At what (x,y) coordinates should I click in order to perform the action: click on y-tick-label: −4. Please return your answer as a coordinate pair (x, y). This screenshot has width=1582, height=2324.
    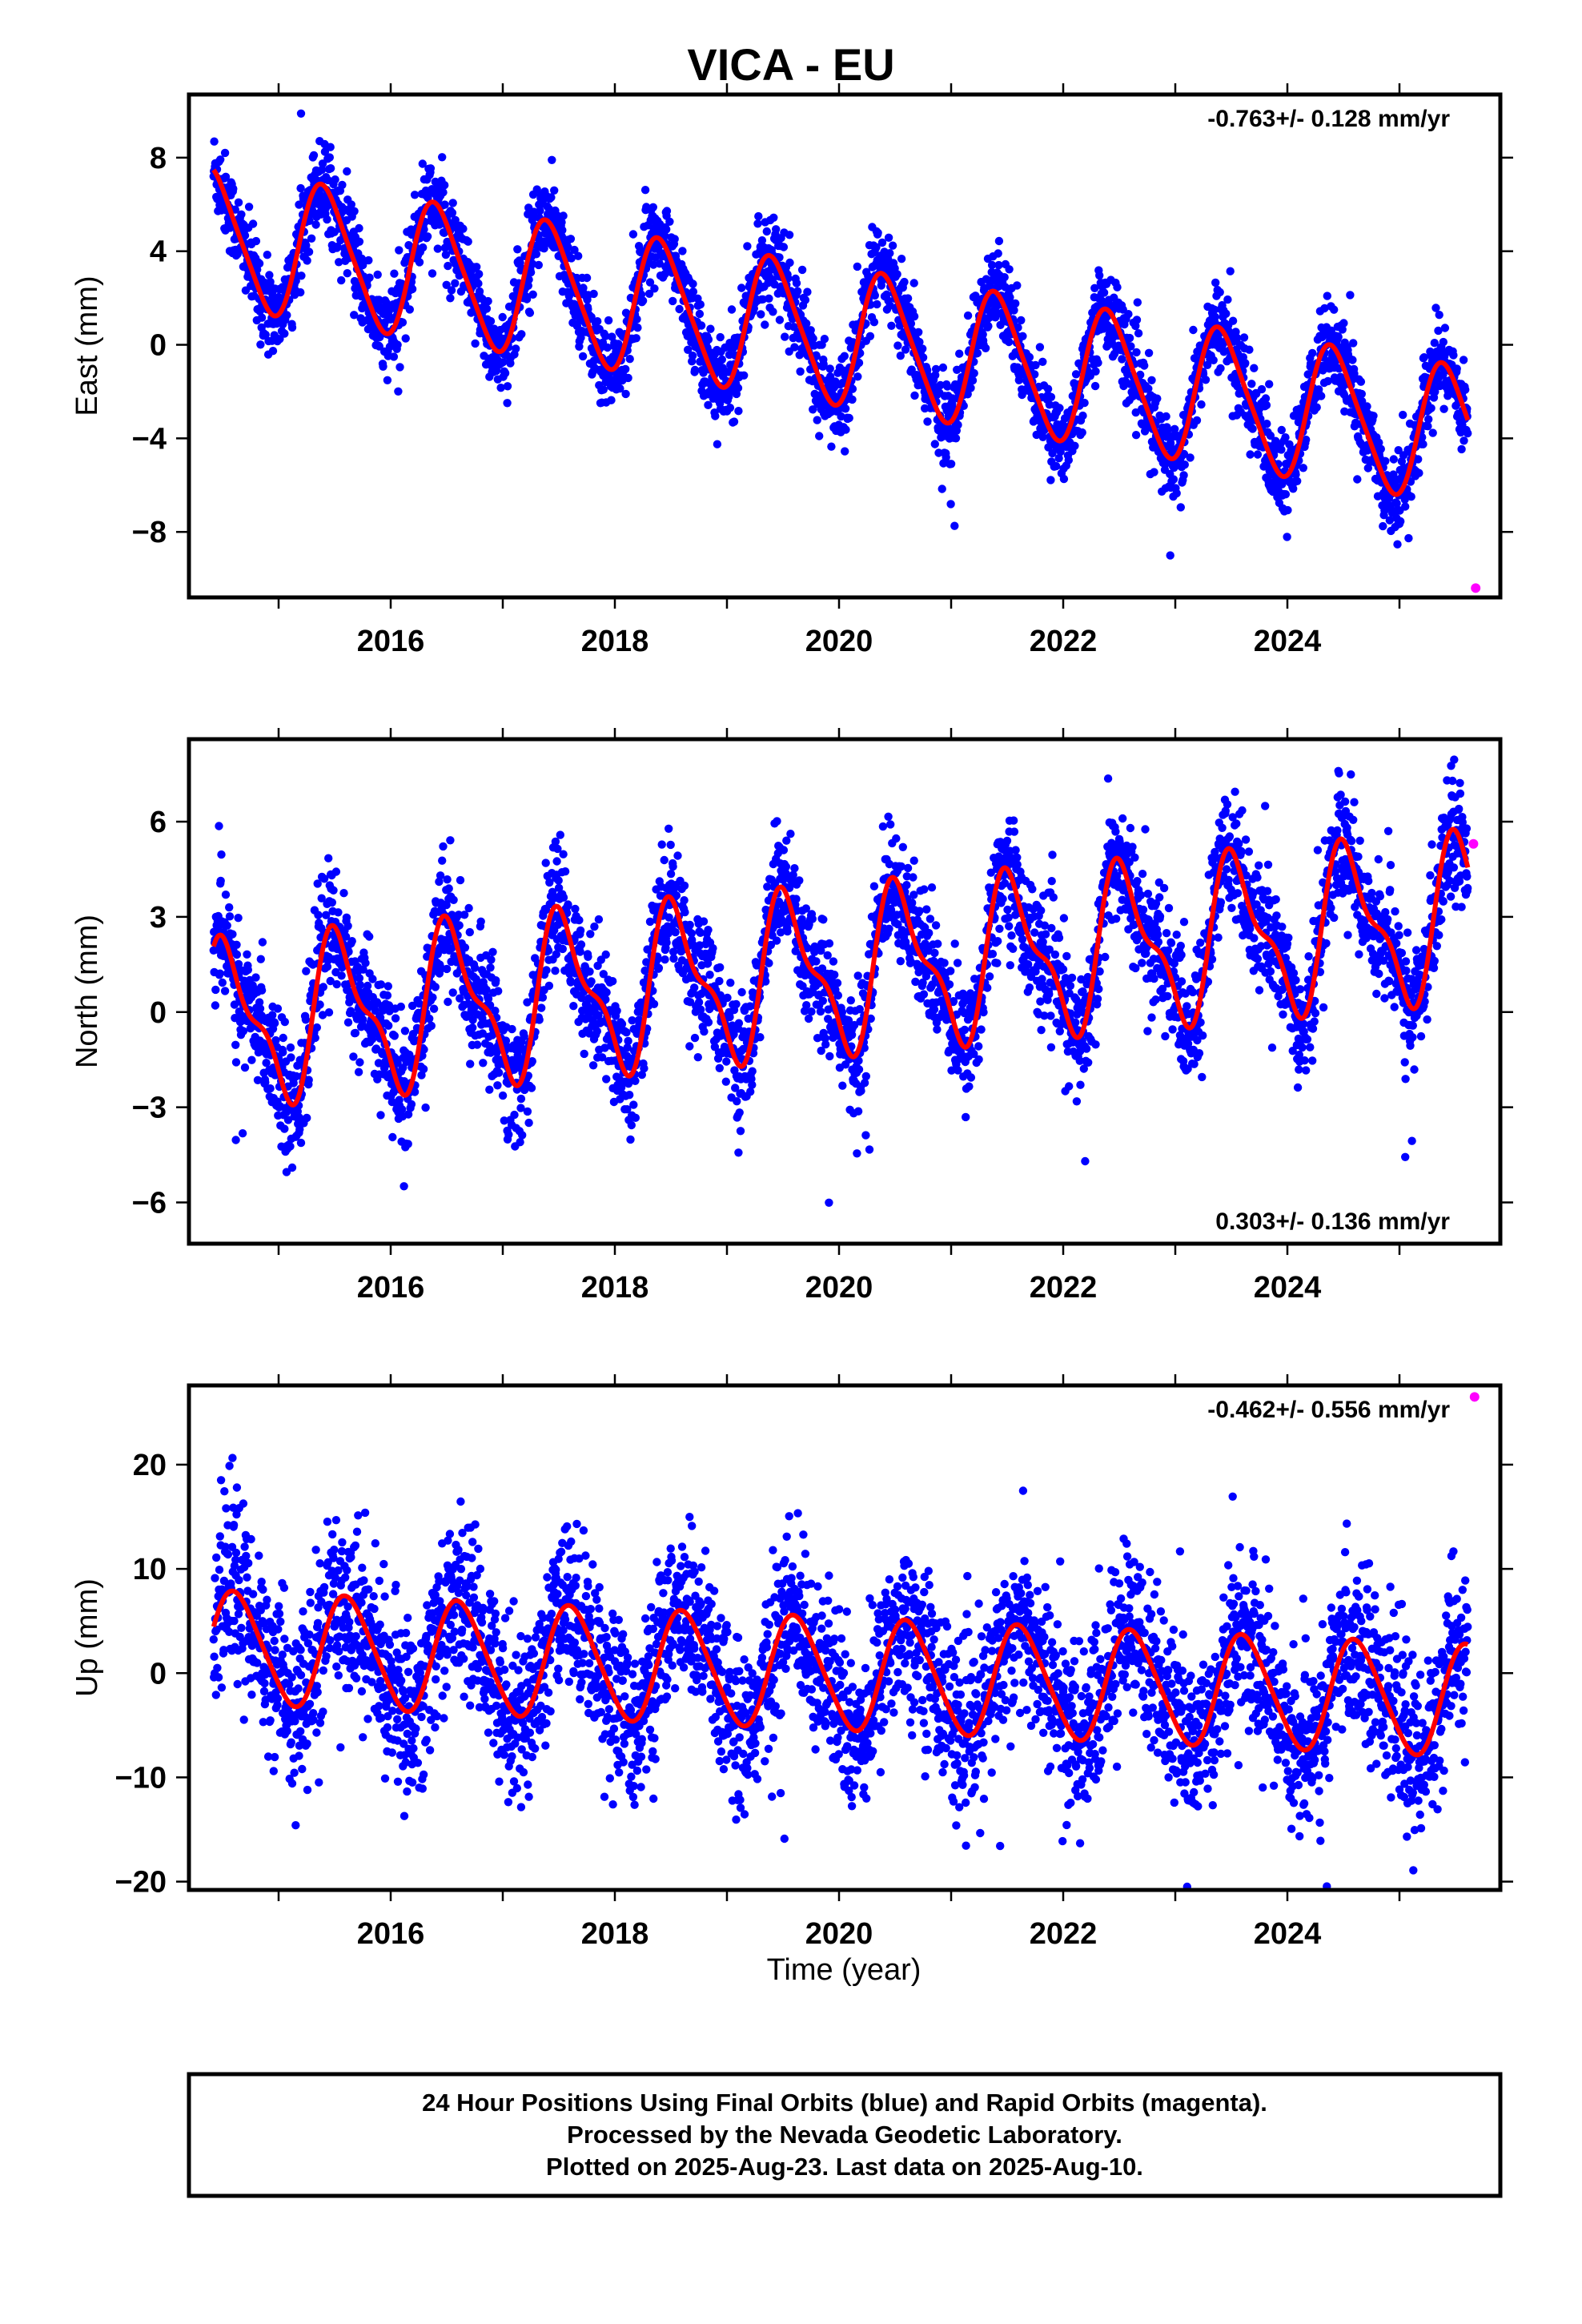
    Looking at the image, I should click on (149, 439).